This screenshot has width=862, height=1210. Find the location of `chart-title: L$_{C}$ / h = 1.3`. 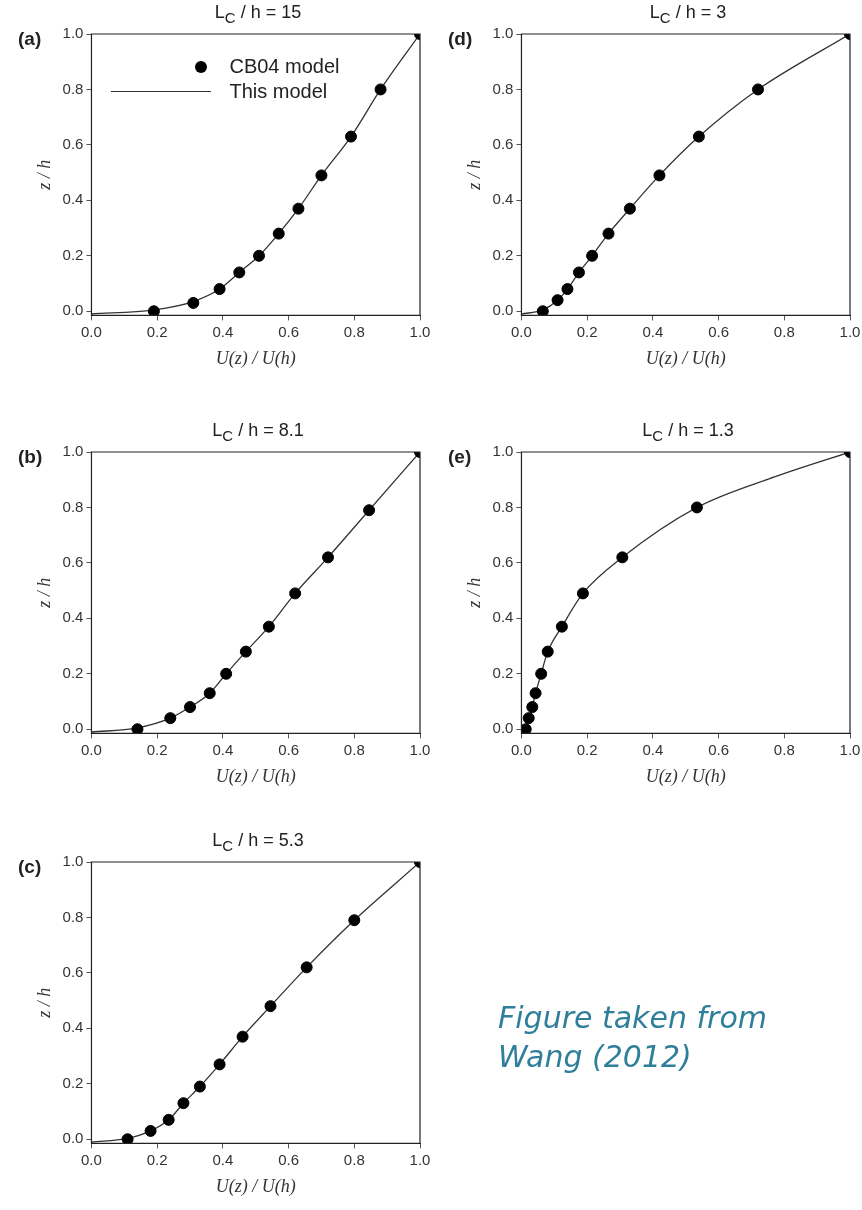

chart-title: L$_{C}$ / h = 1.3 is located at coordinates (688, 432).